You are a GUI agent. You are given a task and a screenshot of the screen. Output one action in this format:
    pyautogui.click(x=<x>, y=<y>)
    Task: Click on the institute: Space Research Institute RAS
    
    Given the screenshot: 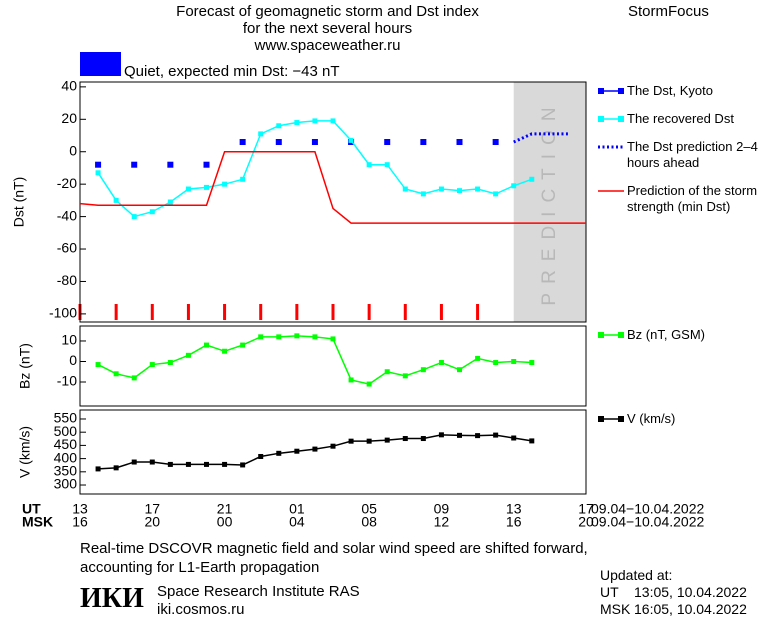 What is the action you would take?
    pyautogui.click(x=258, y=591)
    